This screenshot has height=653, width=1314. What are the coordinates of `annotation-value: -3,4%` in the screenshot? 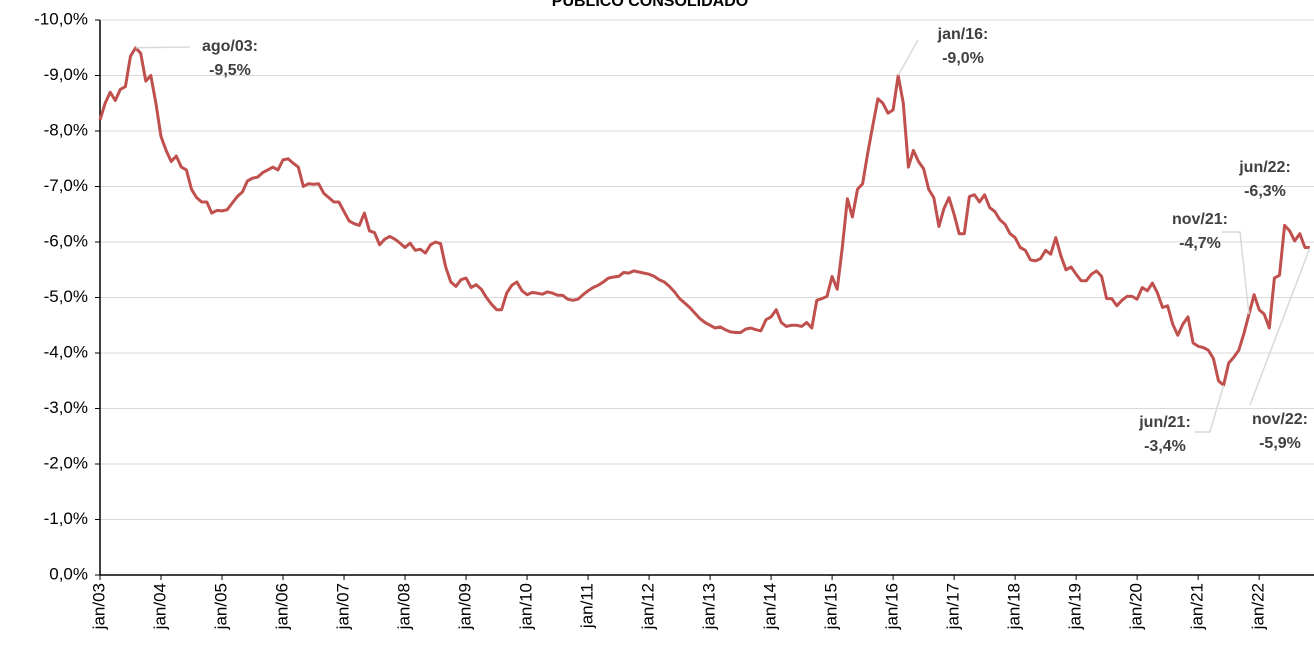 It's located at (1165, 446).